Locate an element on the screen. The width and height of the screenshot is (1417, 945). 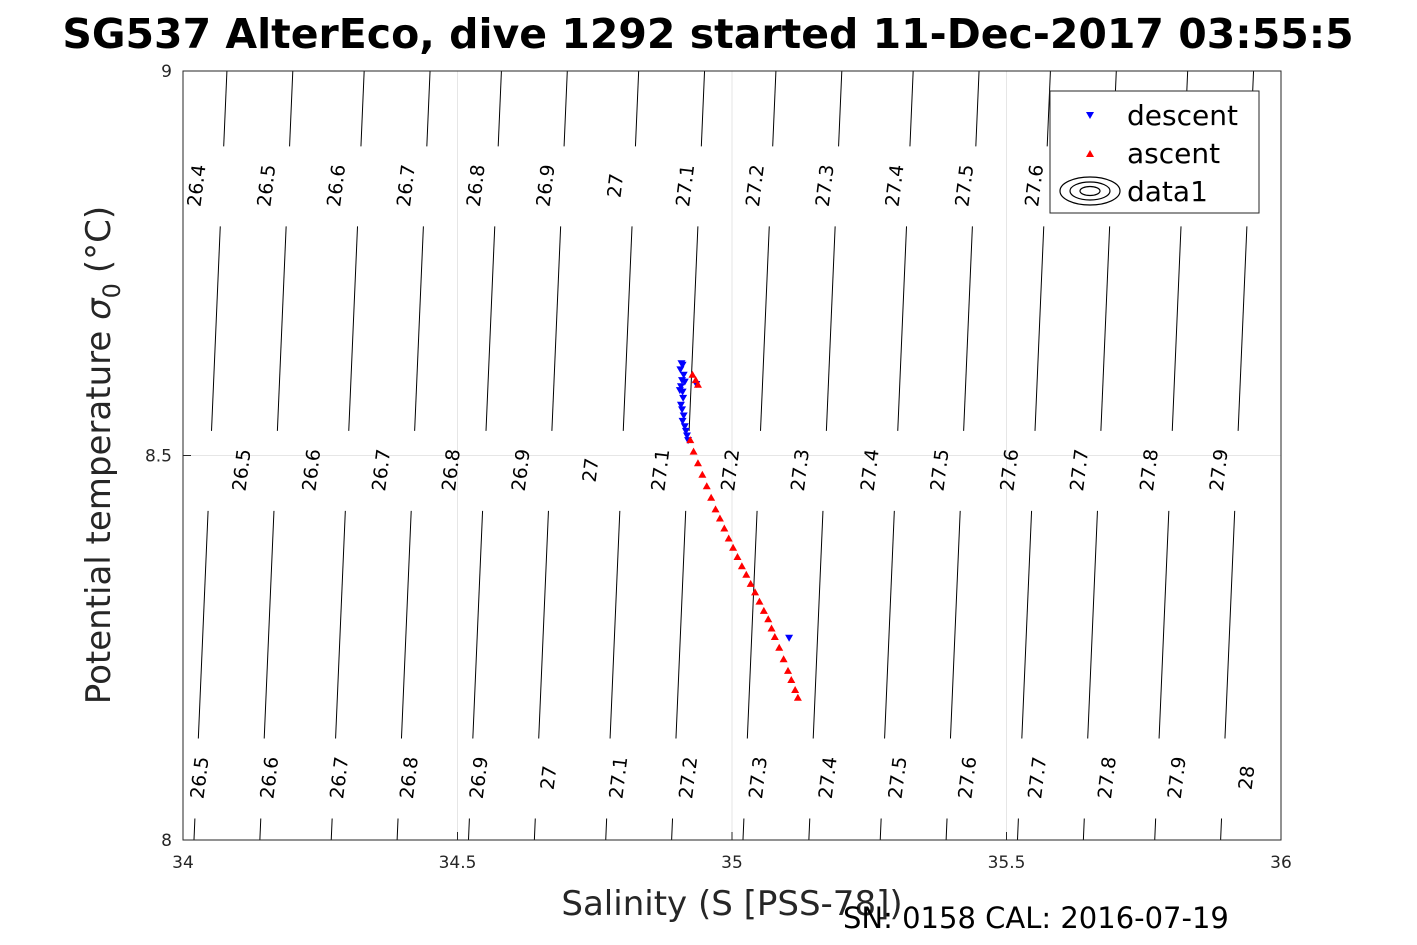
x-tick-label: 34 is located at coordinates (183, 863).